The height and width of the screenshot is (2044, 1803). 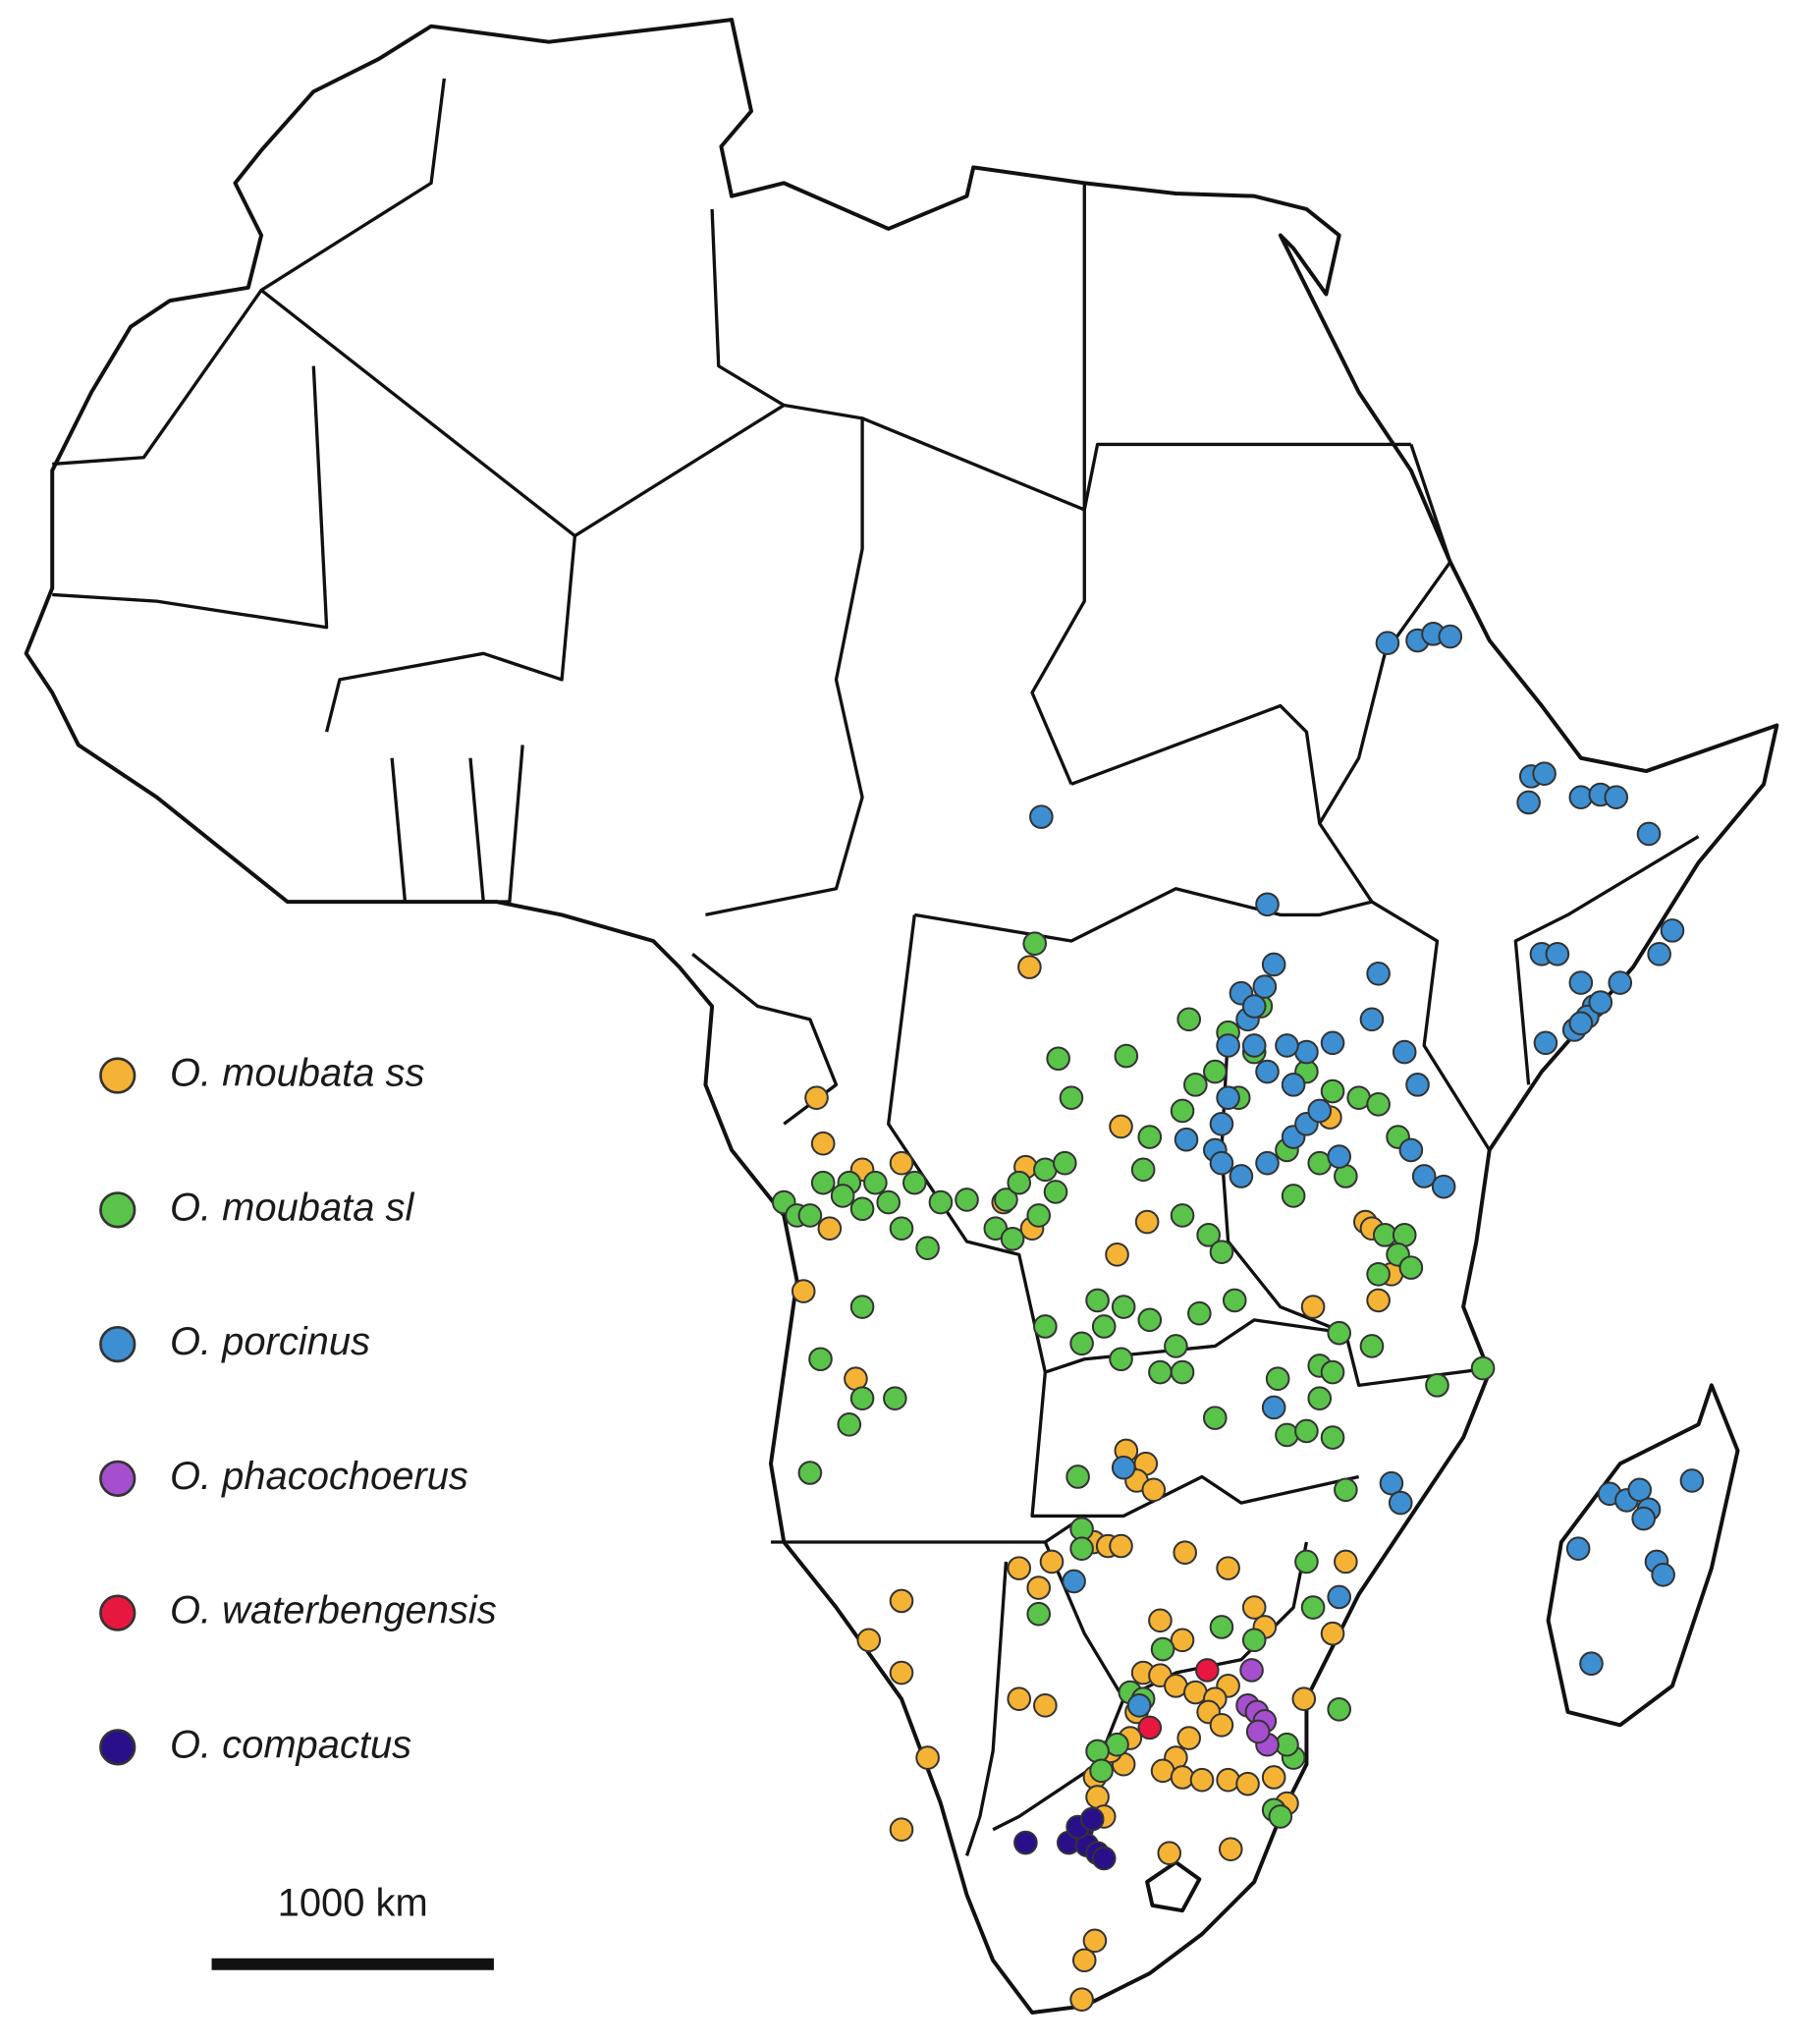 I want to click on scale-label: 1000 km, so click(x=353, y=1902).